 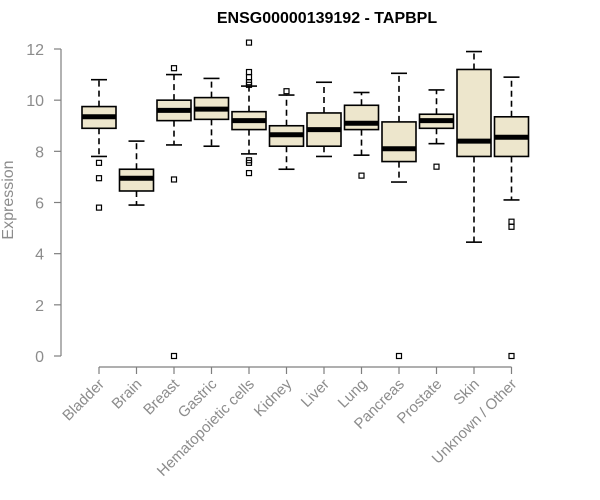 I want to click on y-axis: 0 2 4 6 8 10 12, so click(x=44, y=204).